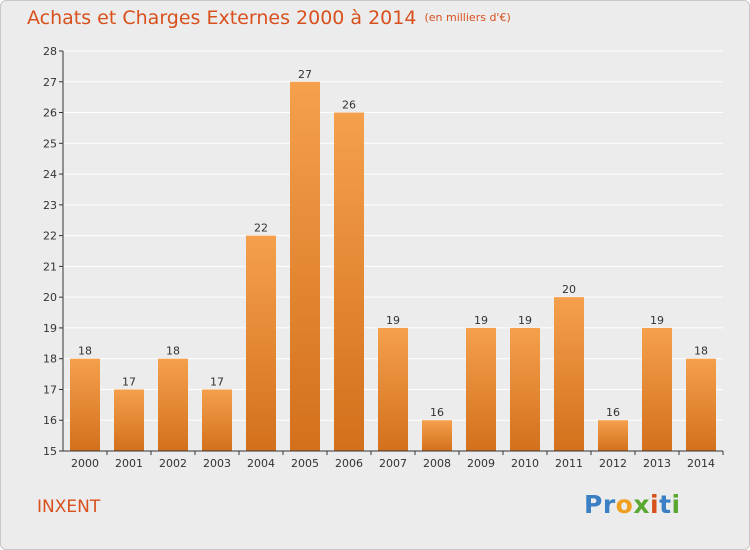 This screenshot has height=550, width=750. I want to click on y-tick-label: 15, so click(50, 451).